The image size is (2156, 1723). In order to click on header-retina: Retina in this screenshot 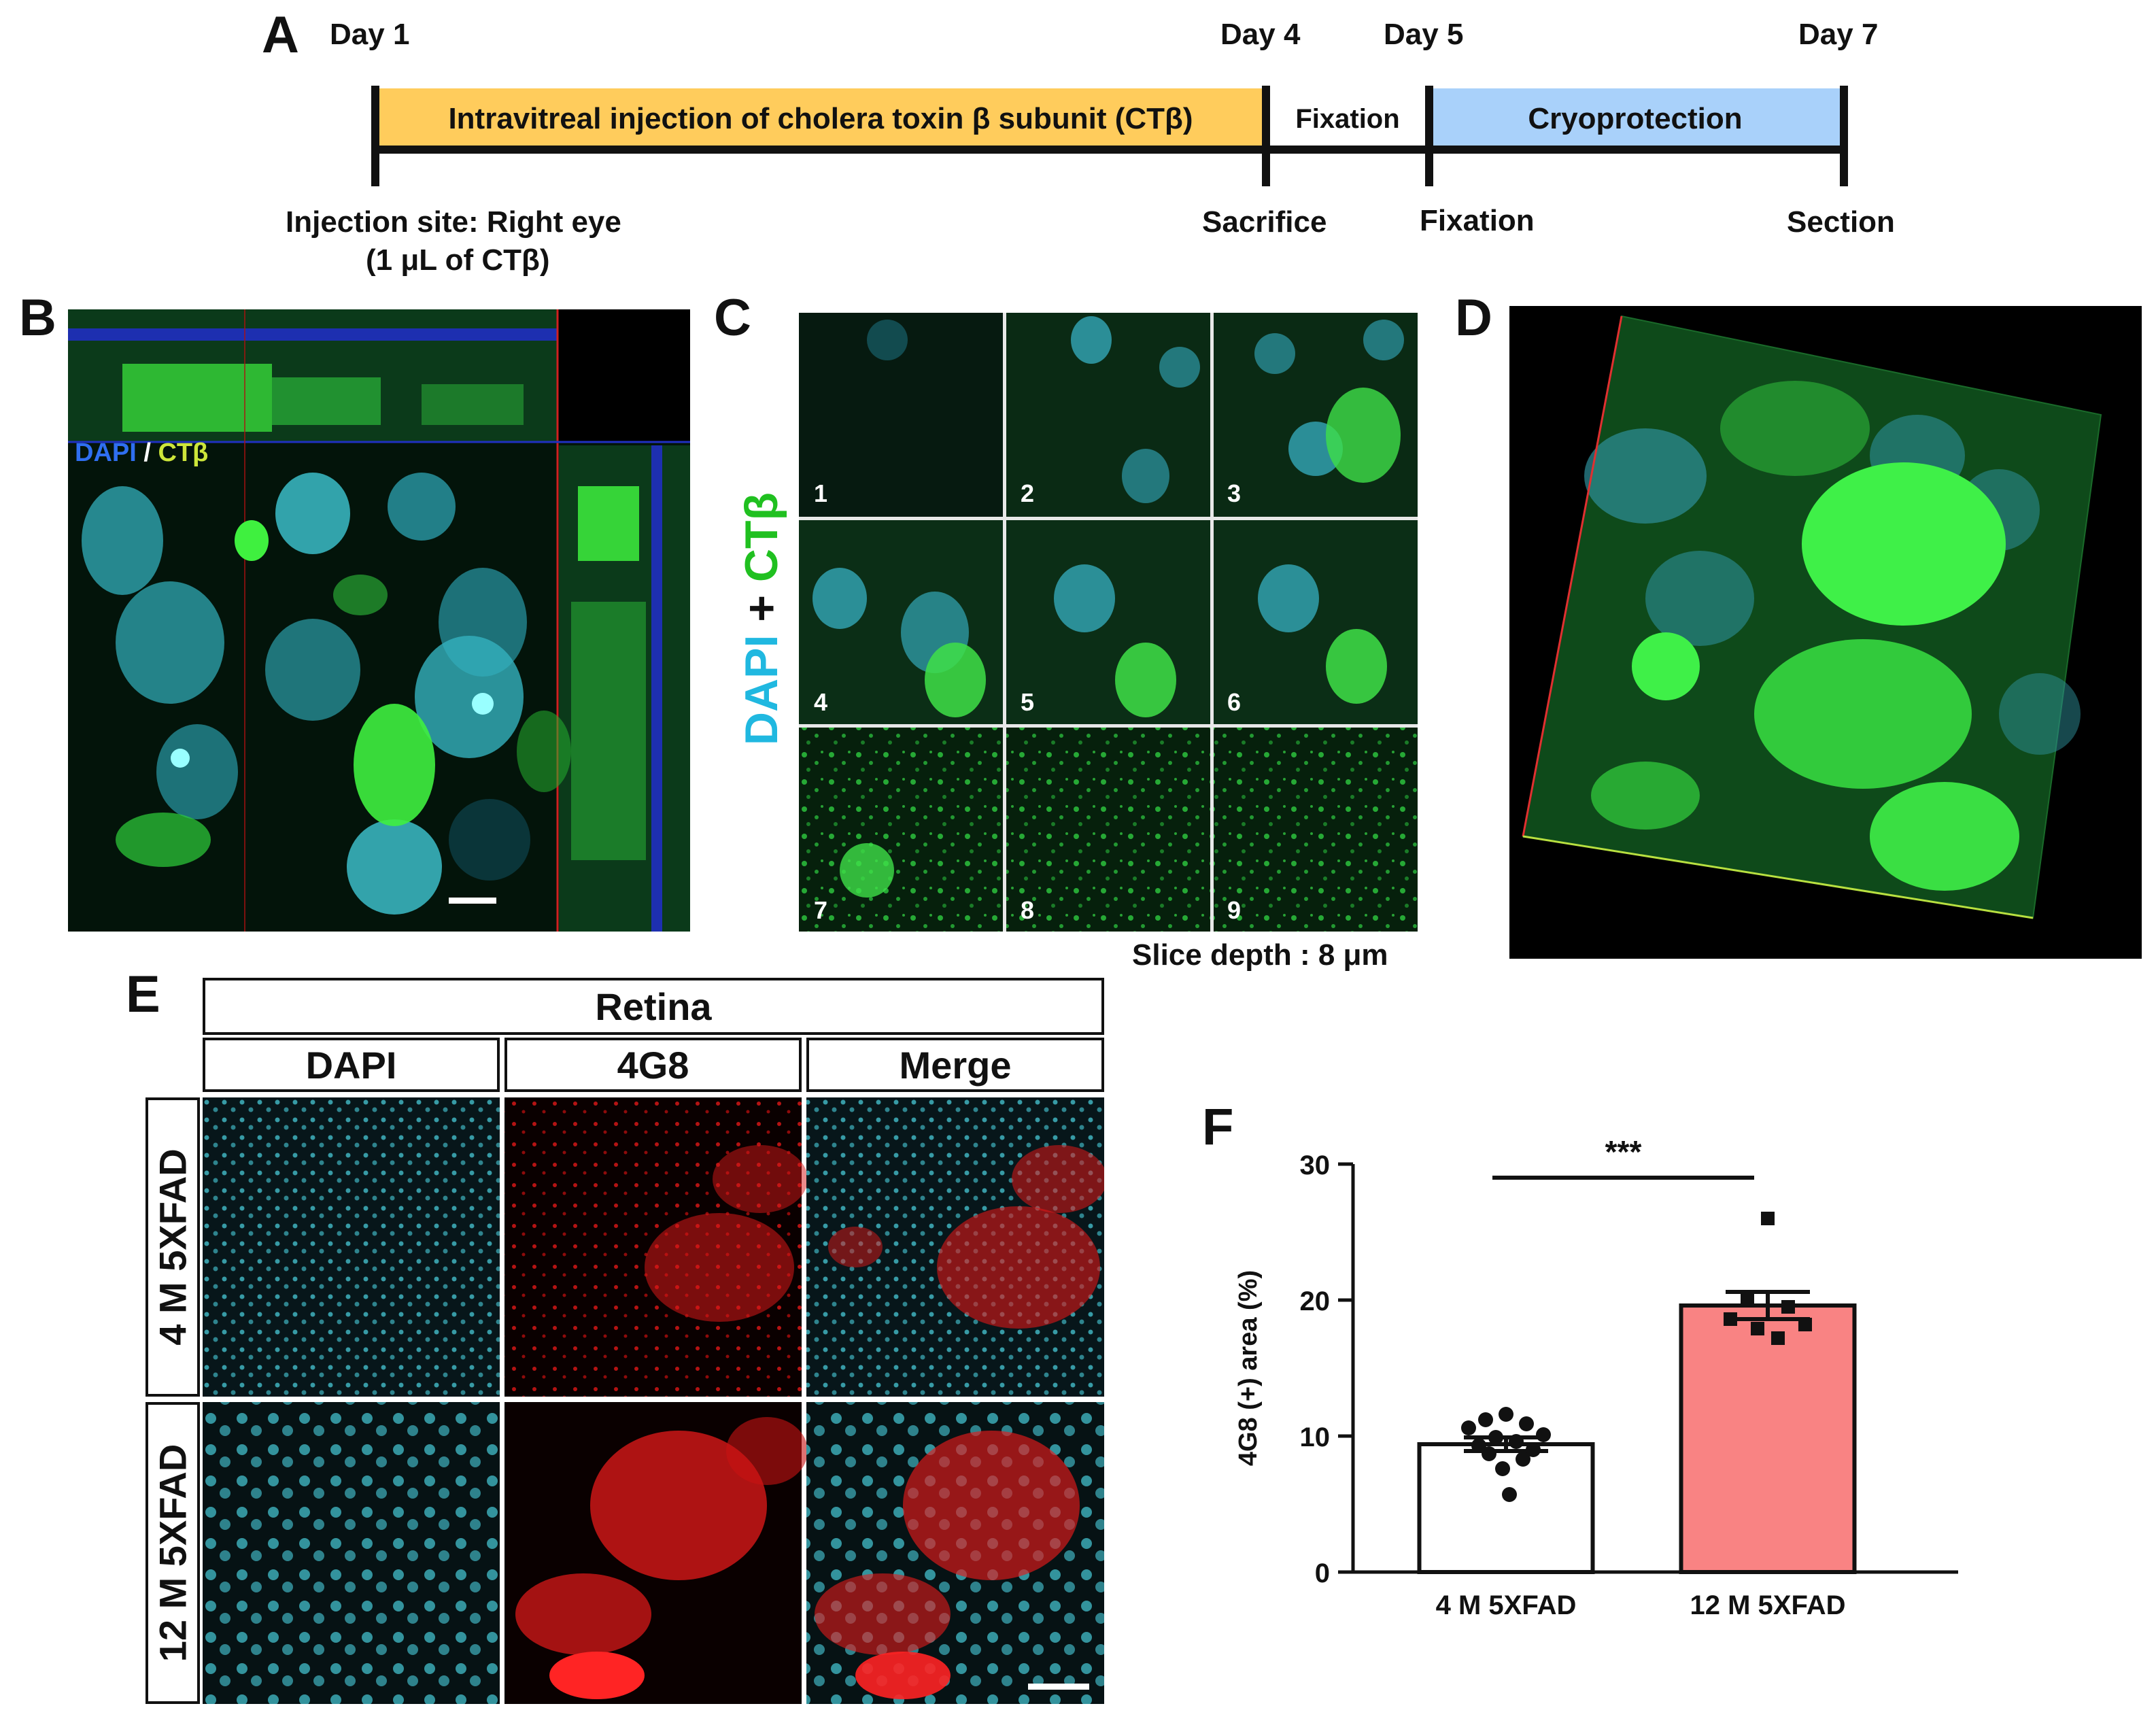, I will do `click(653, 1006)`.